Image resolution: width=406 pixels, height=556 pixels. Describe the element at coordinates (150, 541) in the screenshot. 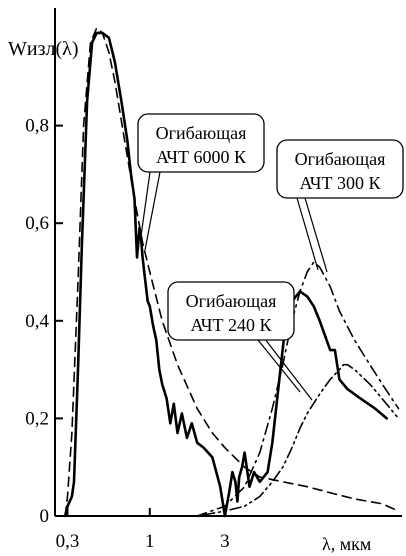

I see `x-tick-label: 1` at that location.